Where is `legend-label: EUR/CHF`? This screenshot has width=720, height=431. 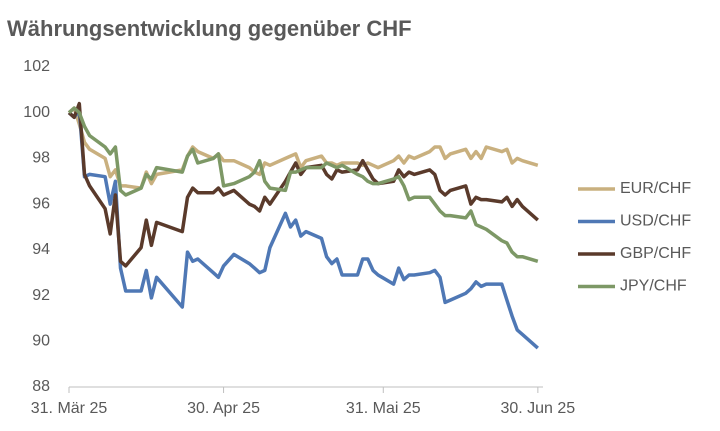 legend-label: EUR/CHF is located at coordinates (655, 188).